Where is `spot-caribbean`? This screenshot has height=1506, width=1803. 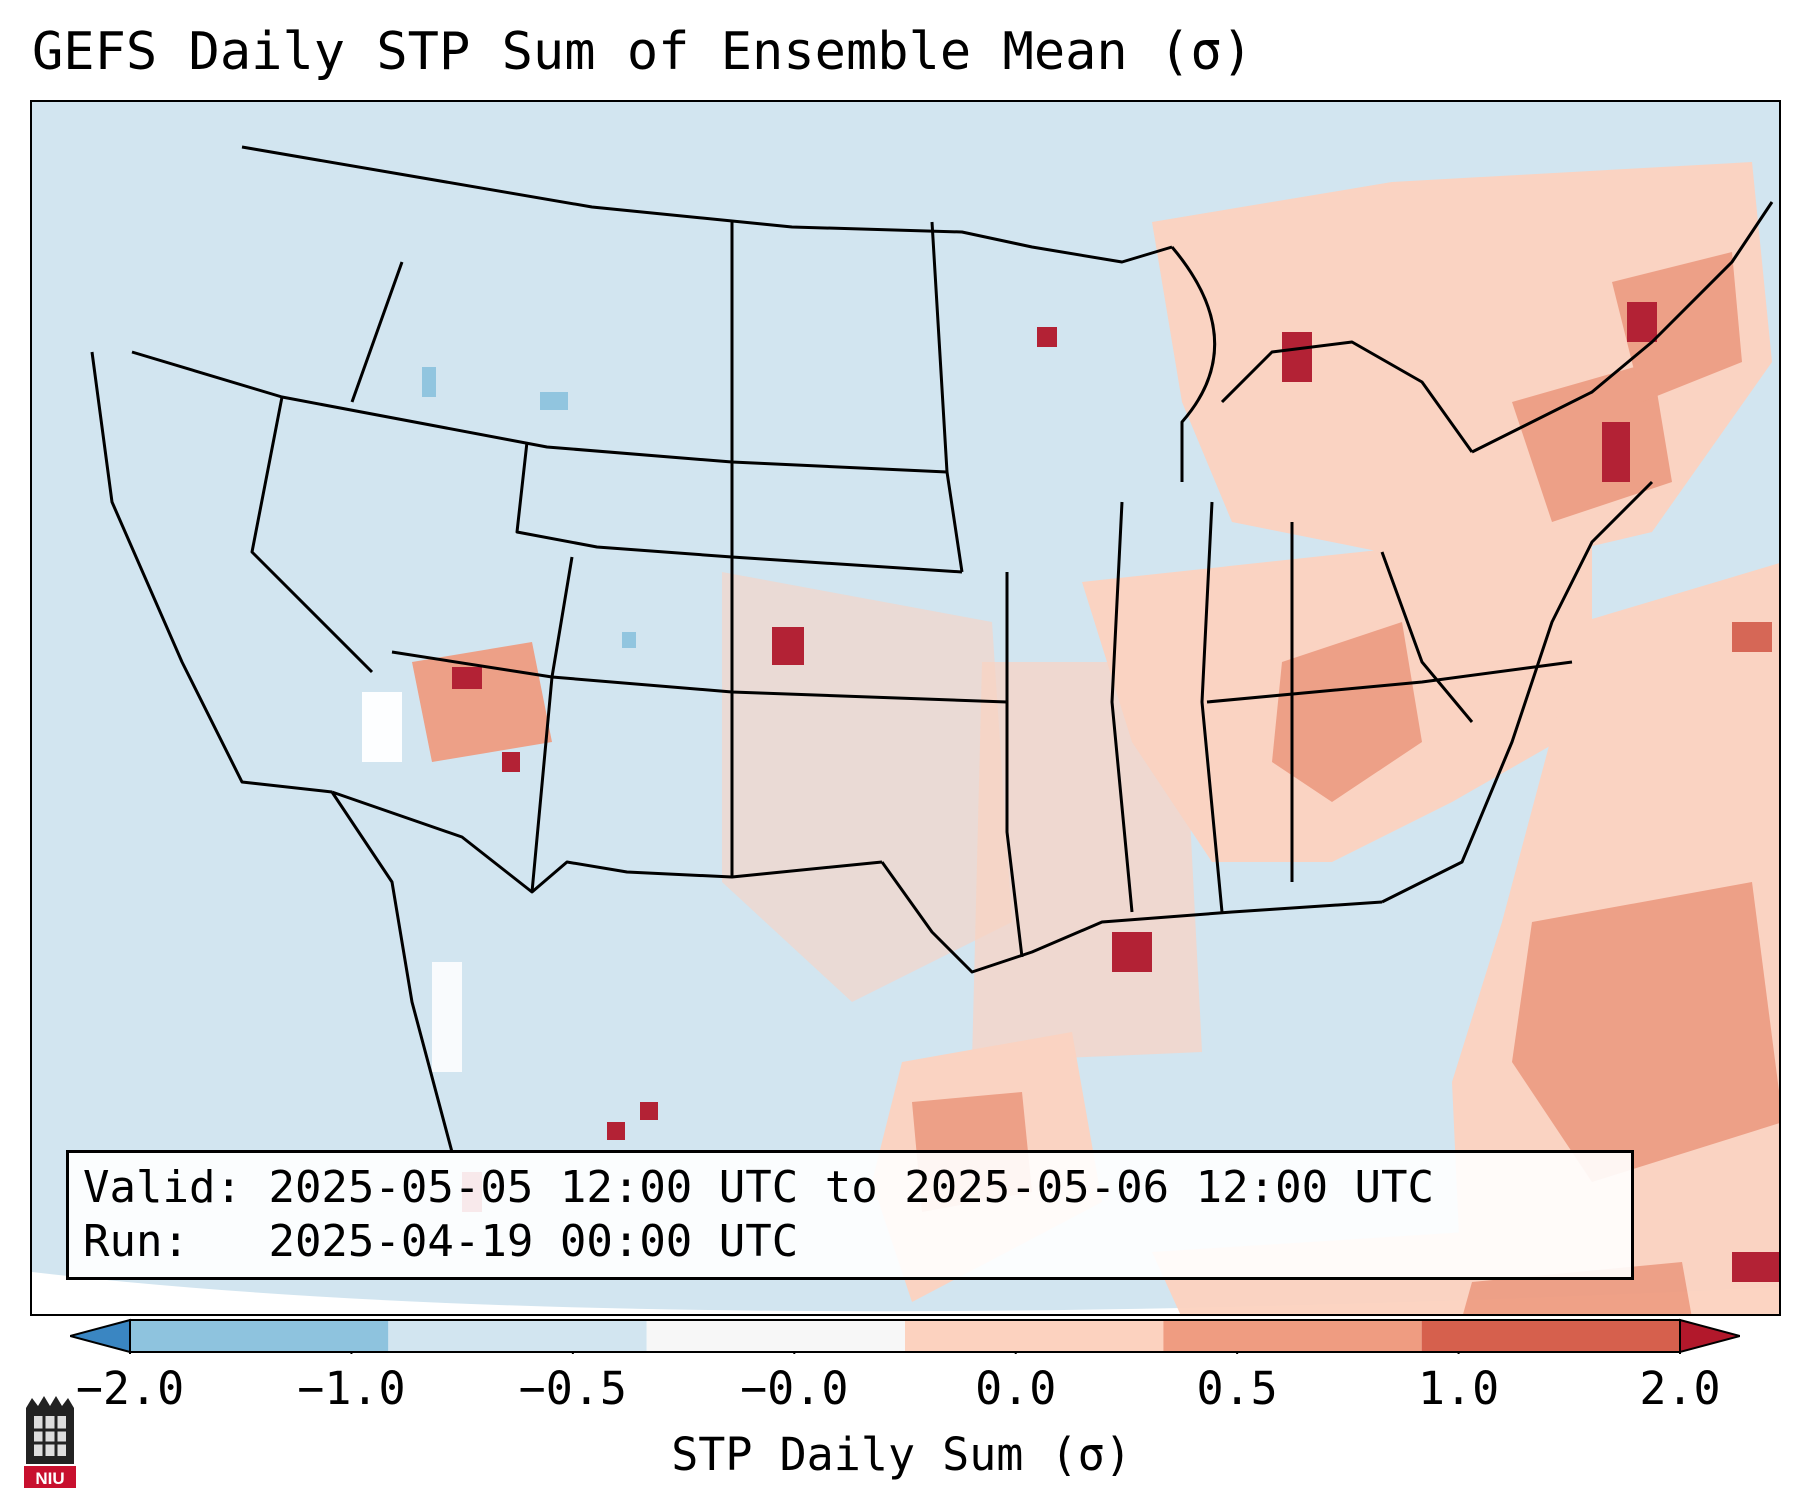 spot-caribbean is located at coordinates (1755, 1267).